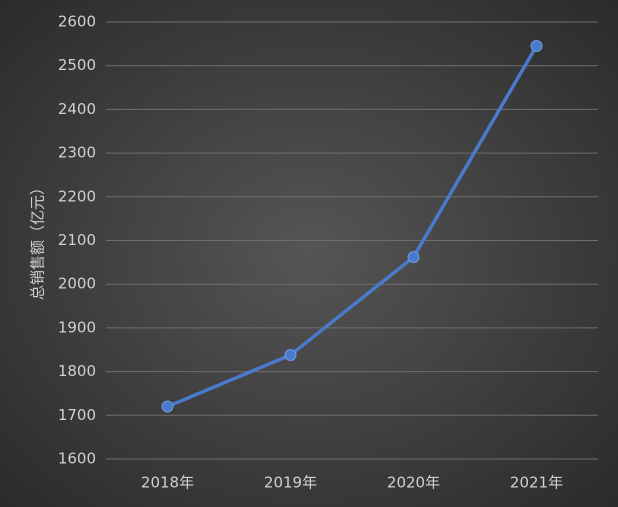  Describe the element at coordinates (290, 483) in the screenshot. I see `x-tick-label: 2019年` at that location.